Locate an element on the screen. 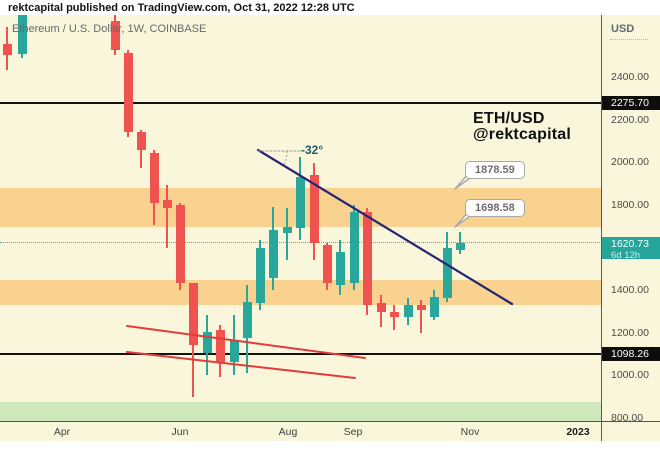 Image resolution: width=660 pixels, height=451 pixels. price-tick: 1000.00 is located at coordinates (630, 375).